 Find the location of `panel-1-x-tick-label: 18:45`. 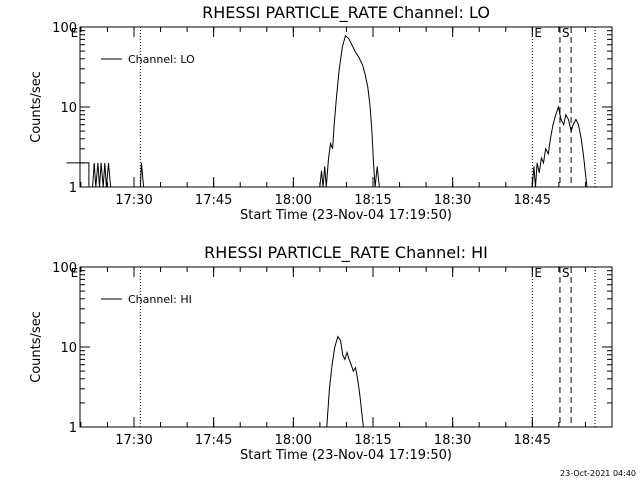

panel-1-x-tick-label: 18:45 is located at coordinates (532, 200).